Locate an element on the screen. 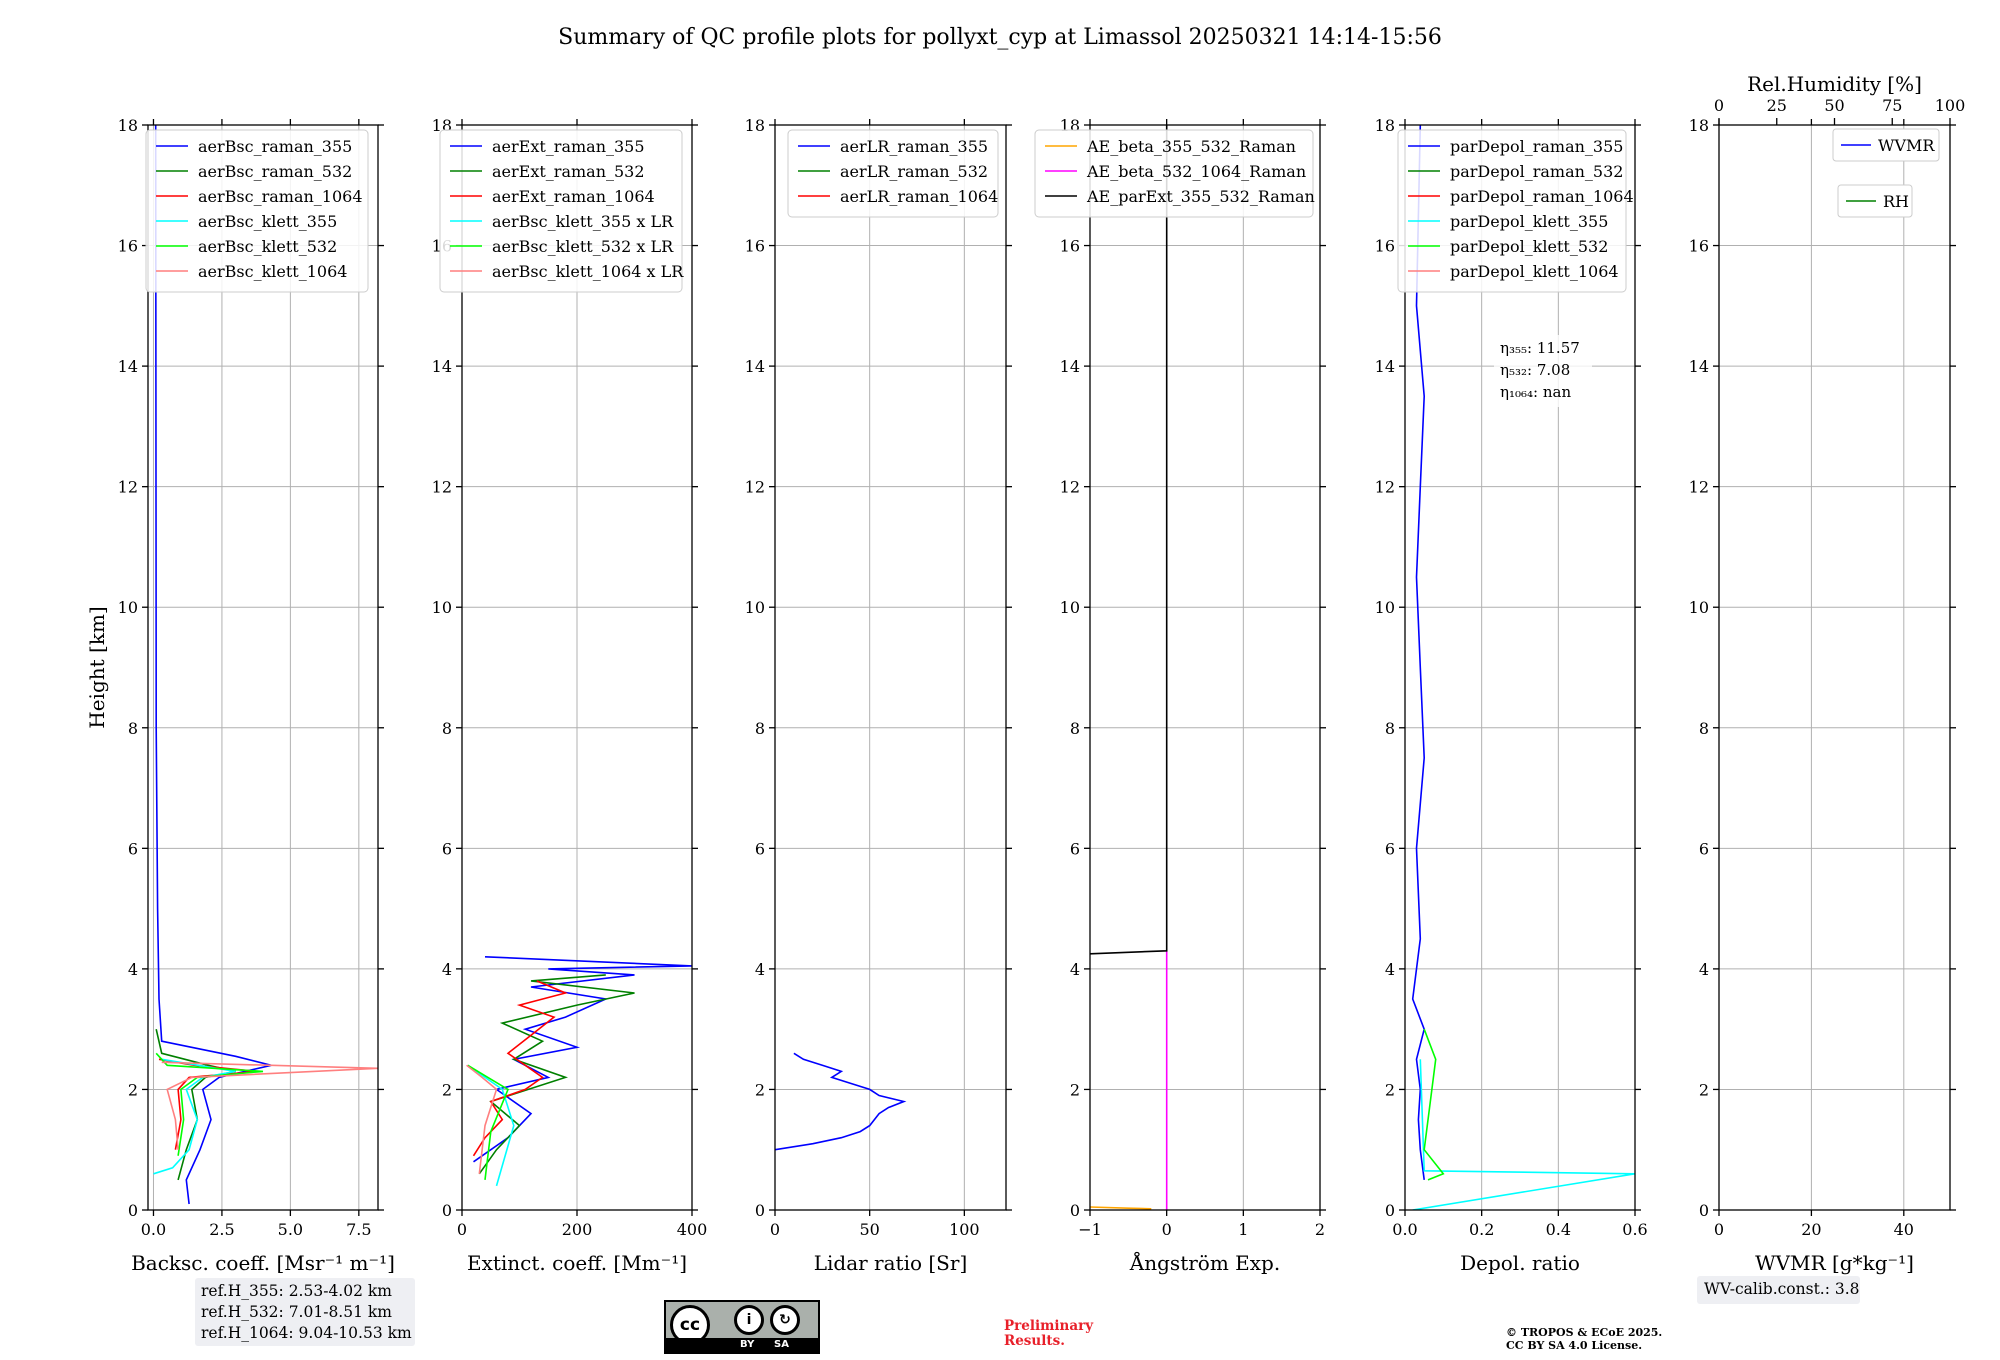  y-tick-label: 14 is located at coordinates (442, 366).